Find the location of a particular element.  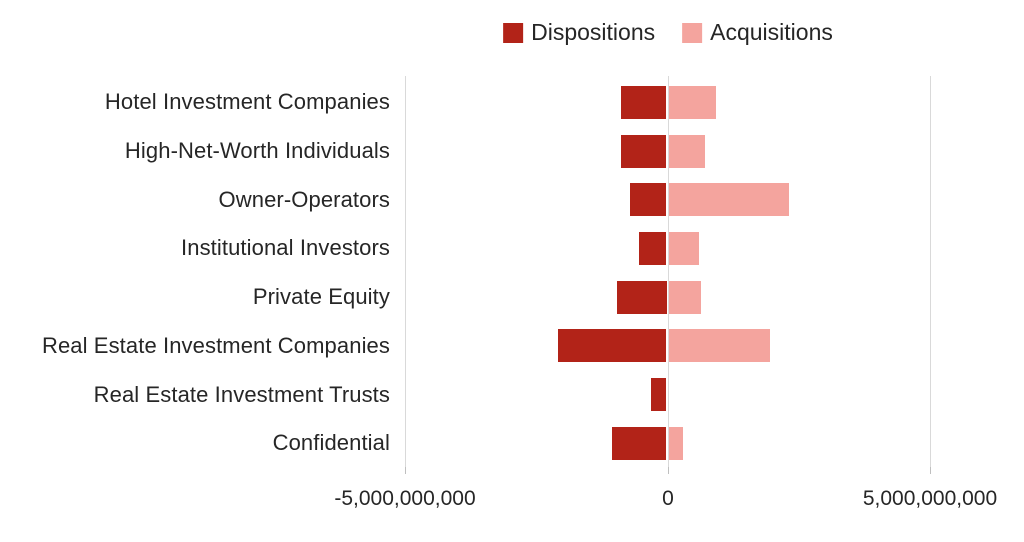

legend-label-acquisitions: Acquisitions is located at coordinates (771, 32).